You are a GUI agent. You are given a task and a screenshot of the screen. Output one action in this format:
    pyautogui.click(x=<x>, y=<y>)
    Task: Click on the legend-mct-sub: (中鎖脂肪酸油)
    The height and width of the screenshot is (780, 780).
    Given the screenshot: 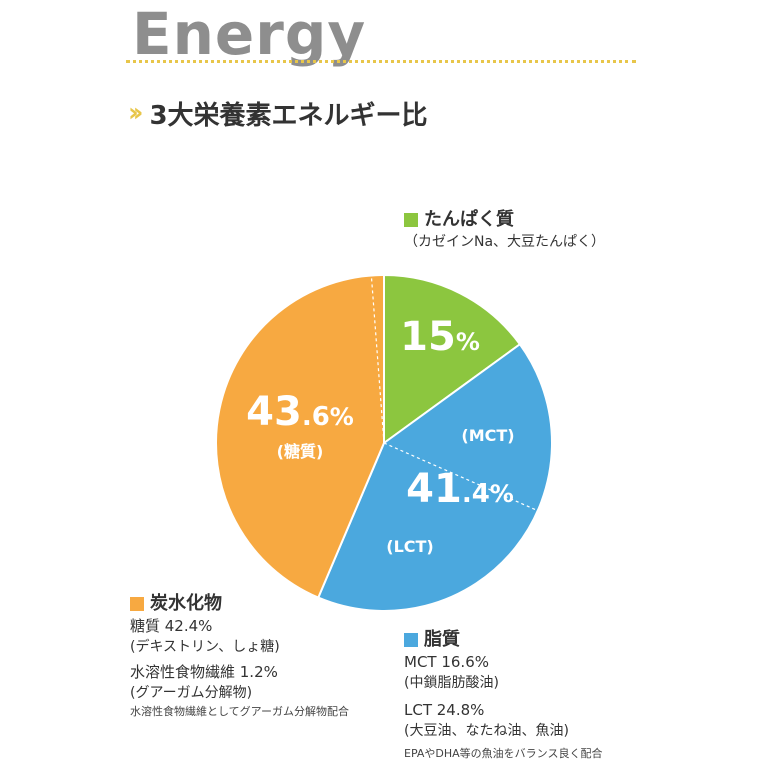 What is the action you would take?
    pyautogui.click(x=451, y=683)
    